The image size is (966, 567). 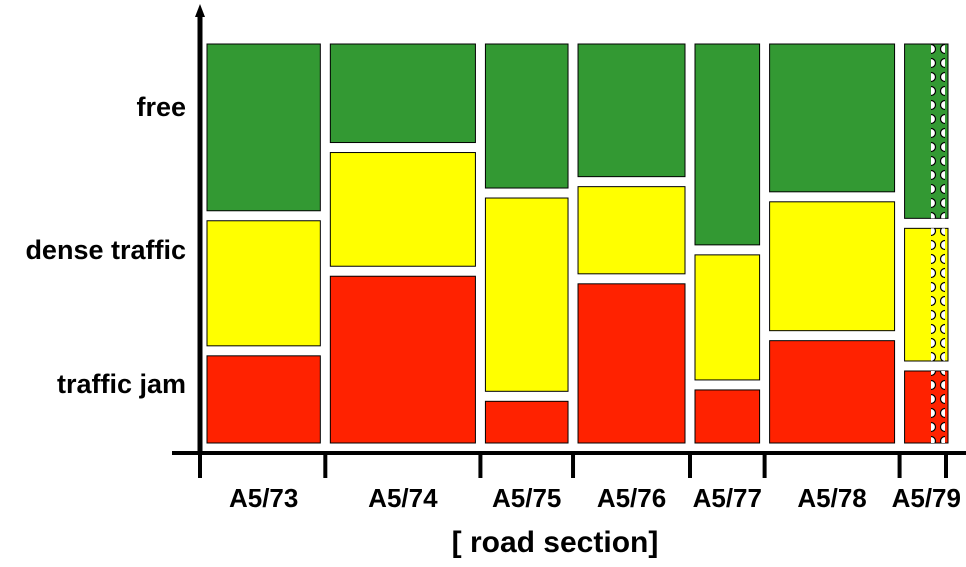 I want to click on bar-A5-73-dense-traffic, so click(x=263, y=283).